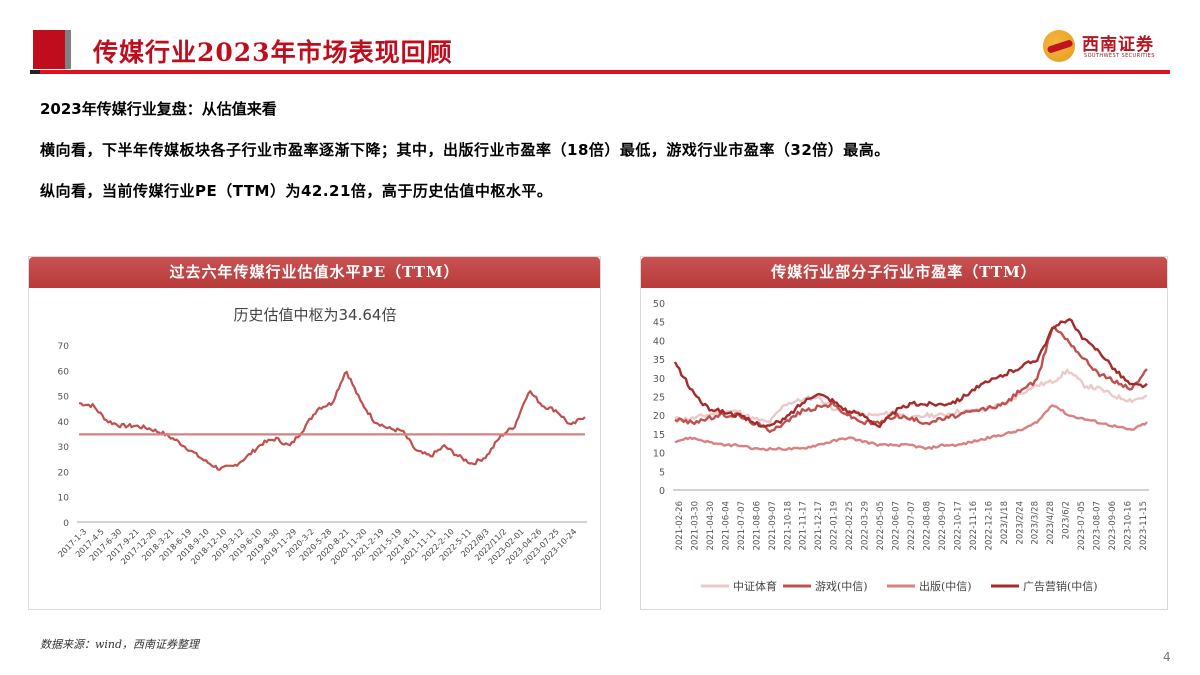 Image resolution: width=1200 pixels, height=675 pixels. I want to click on x-tick-label: 2023-08-07, so click(1098, 525).